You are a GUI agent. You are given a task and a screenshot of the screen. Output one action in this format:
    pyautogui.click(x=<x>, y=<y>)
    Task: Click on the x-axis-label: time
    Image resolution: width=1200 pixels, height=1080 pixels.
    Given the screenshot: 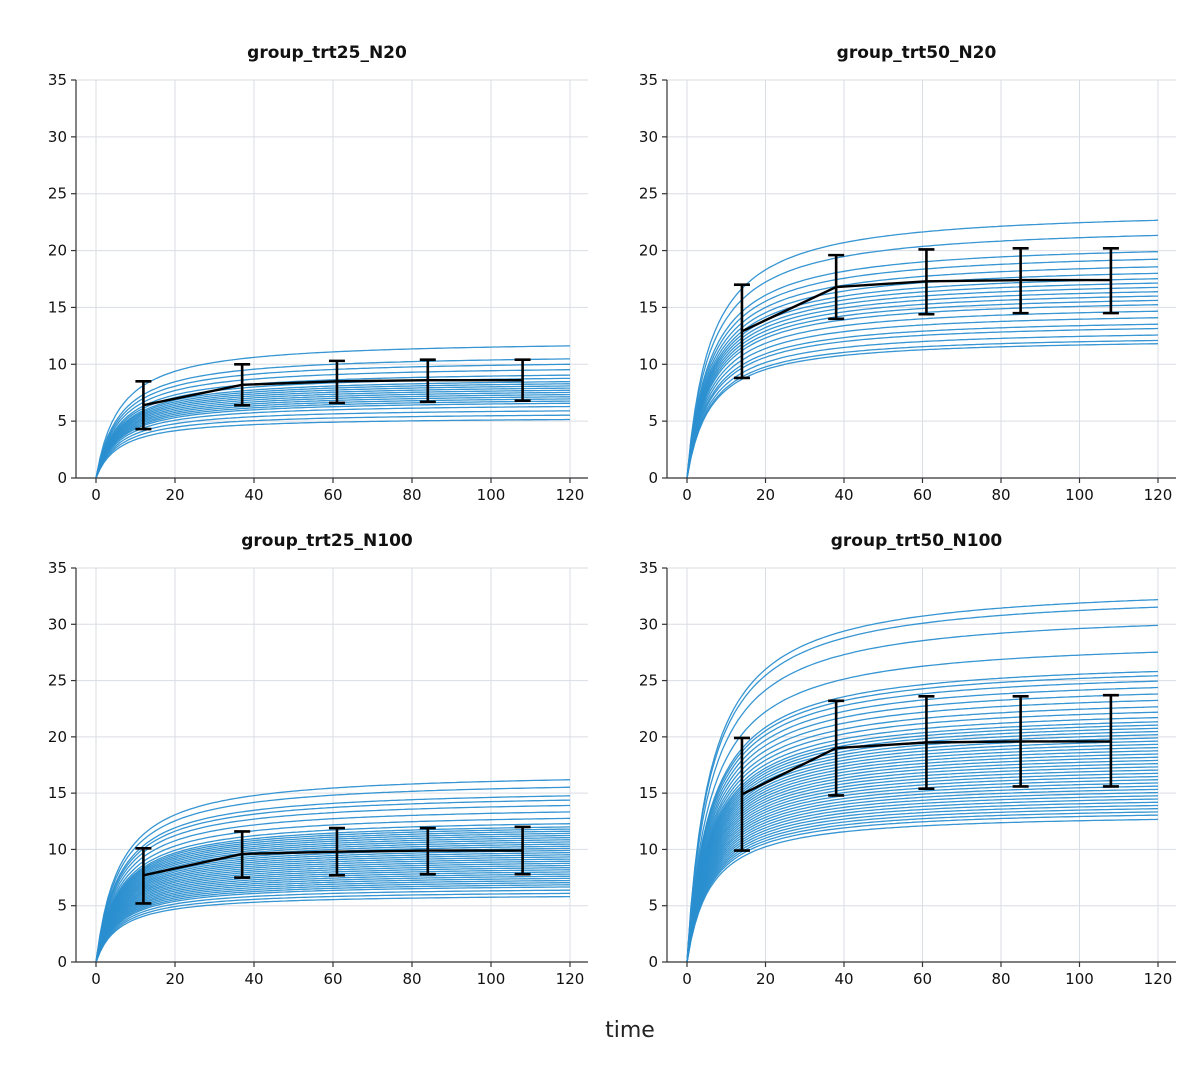 What is the action you would take?
    pyautogui.click(x=630, y=1030)
    